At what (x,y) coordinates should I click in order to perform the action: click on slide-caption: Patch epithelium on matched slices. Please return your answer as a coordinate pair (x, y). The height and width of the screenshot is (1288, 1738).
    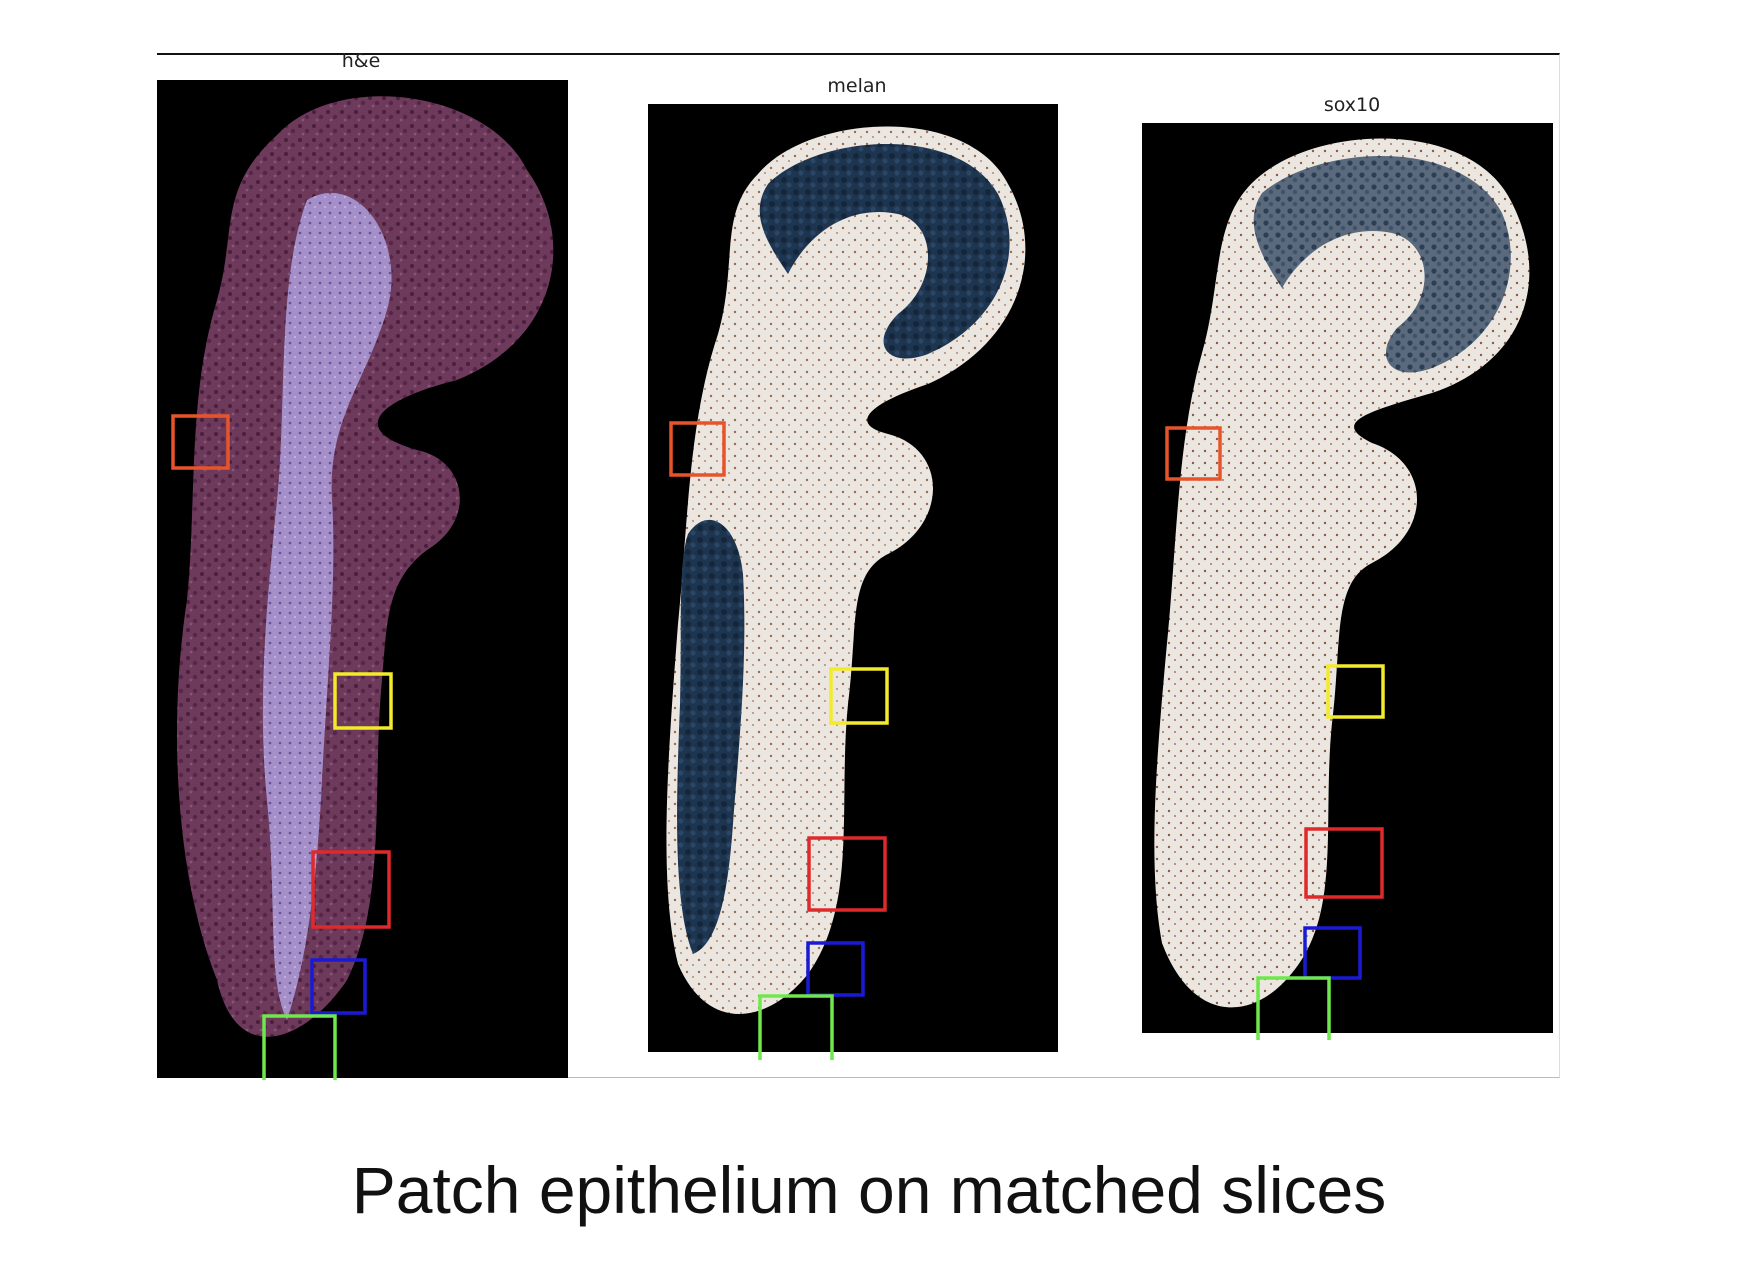
    Looking at the image, I should click on (869, 1190).